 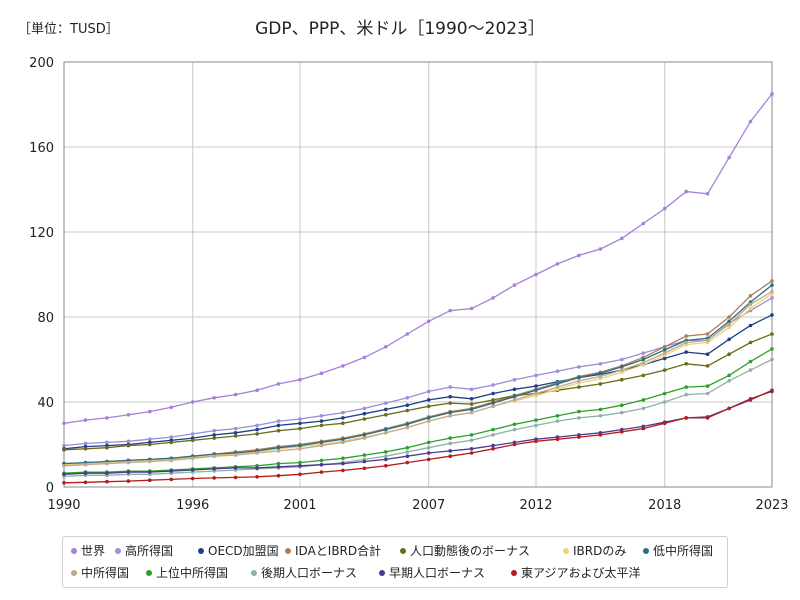 I want to click on x-tick-label: 2007, so click(x=428, y=505).